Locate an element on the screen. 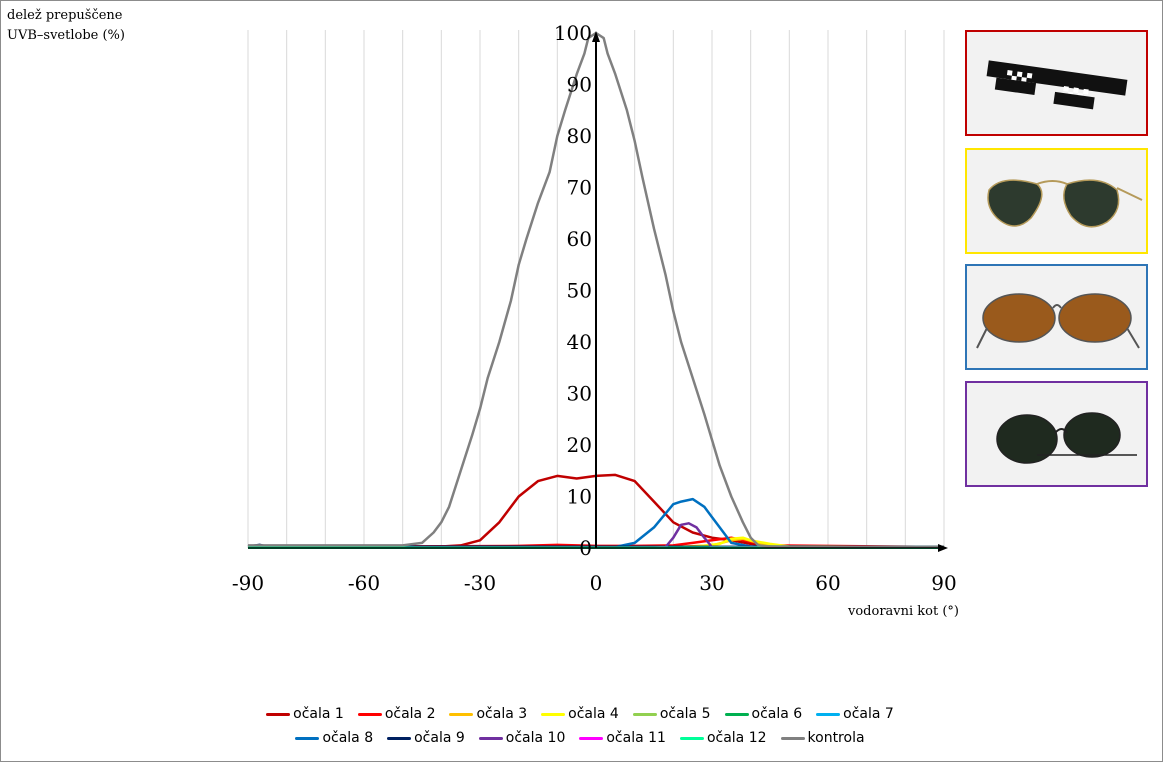  legend-label: očala 10 is located at coordinates (535, 738).